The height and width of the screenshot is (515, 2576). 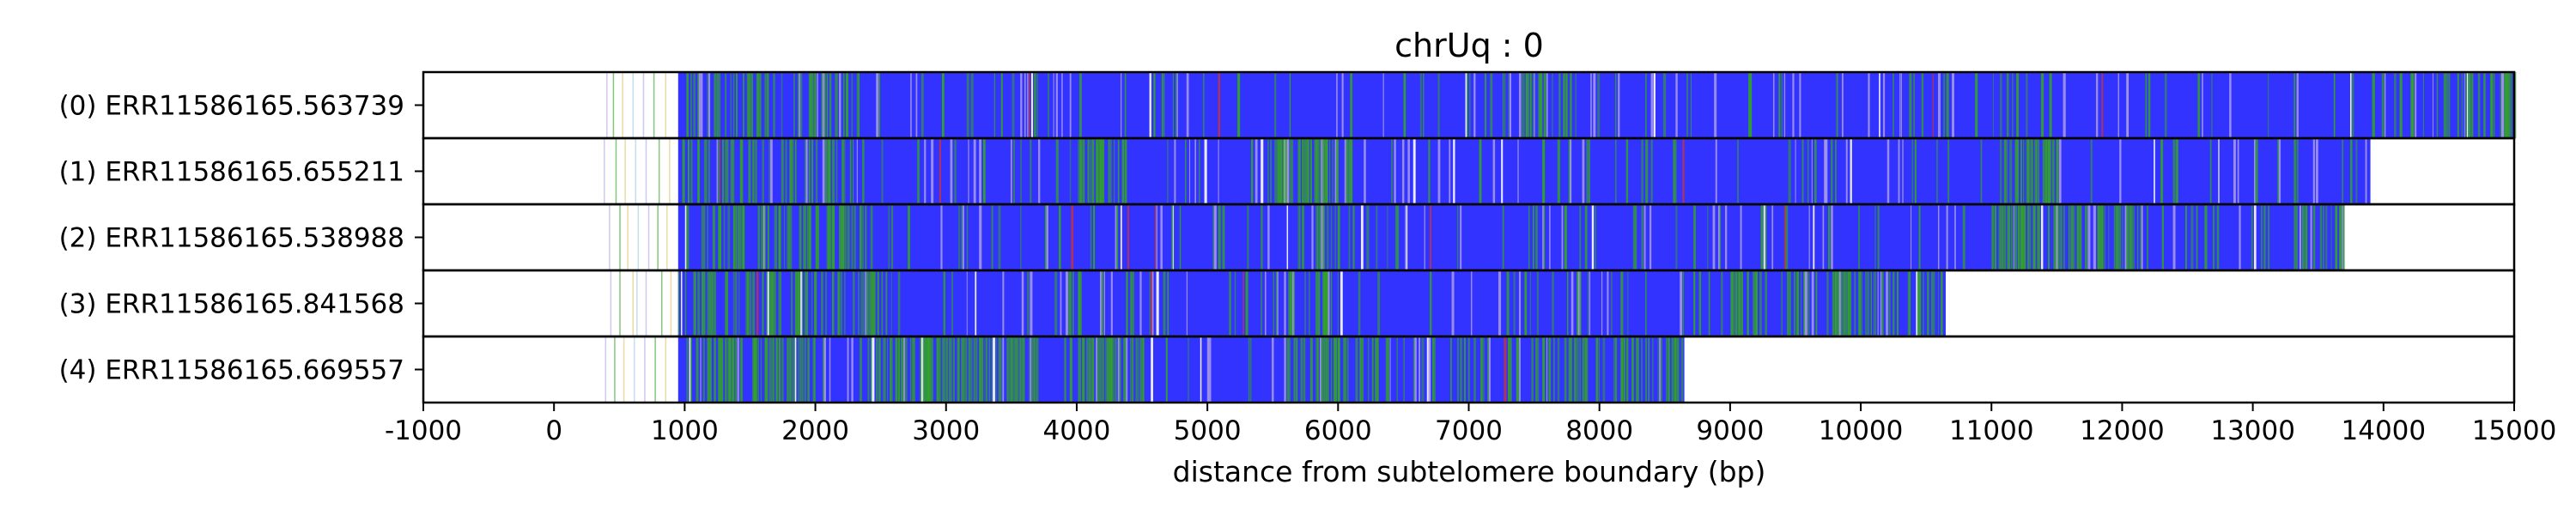 I want to click on x-tick-label: 5000, so click(x=1208, y=430).